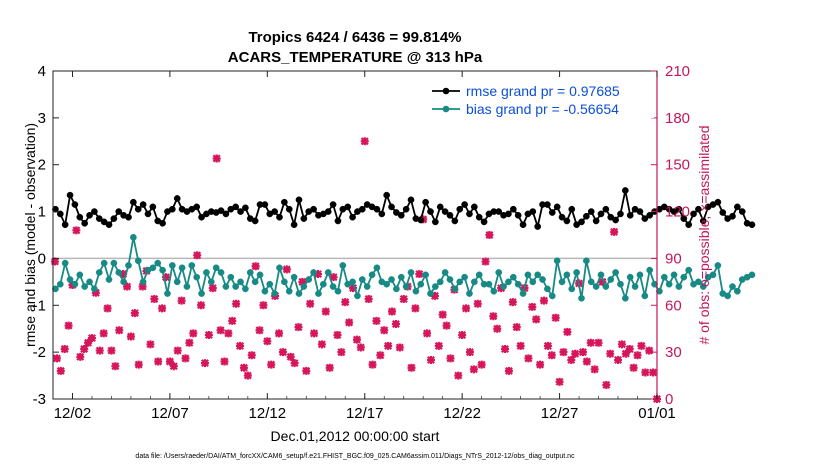  Describe the element at coordinates (673, 258) in the screenshot. I see `y-right-tick-label: 90` at that location.